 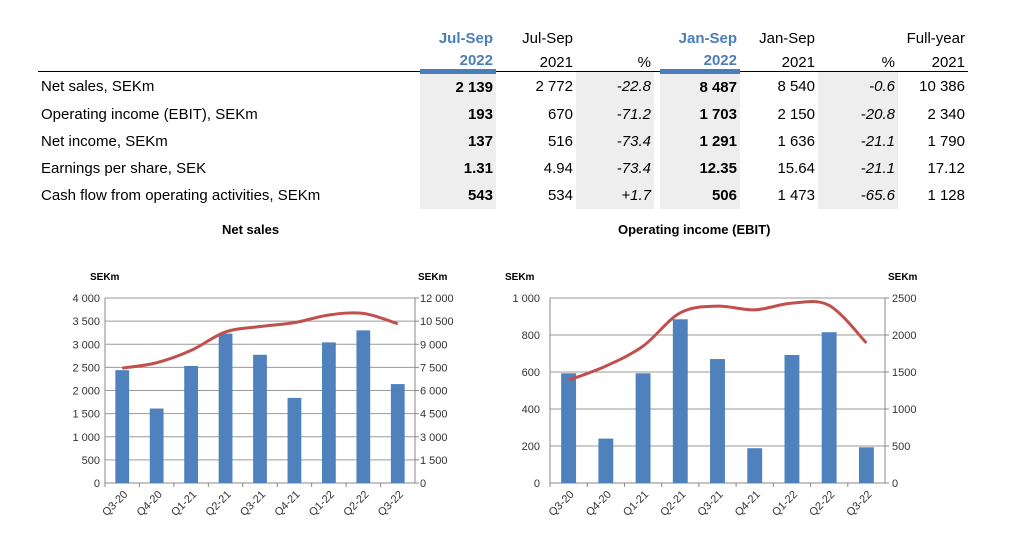 I want to click on y2-tick-label: 6 000, so click(x=434, y=392).